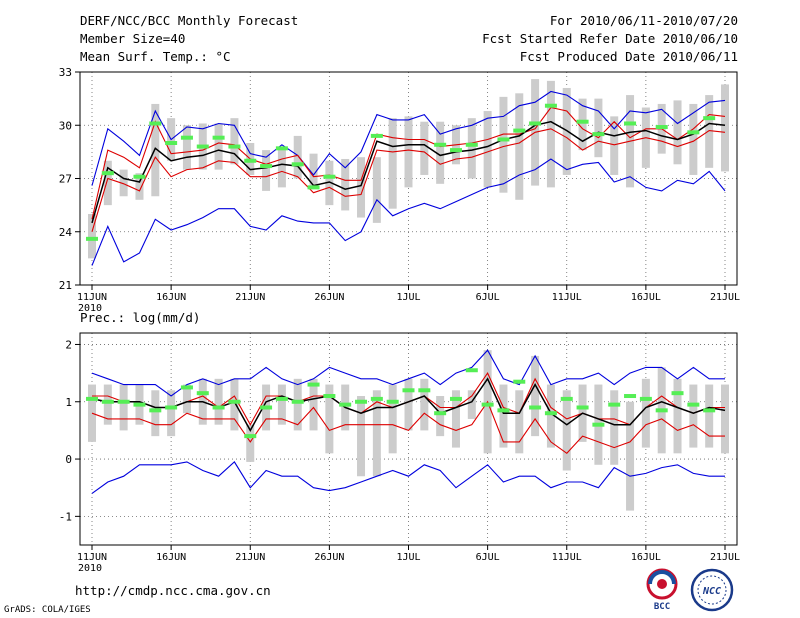 The image size is (800, 618). I want to click on temp-series-max, so click(408, 138).